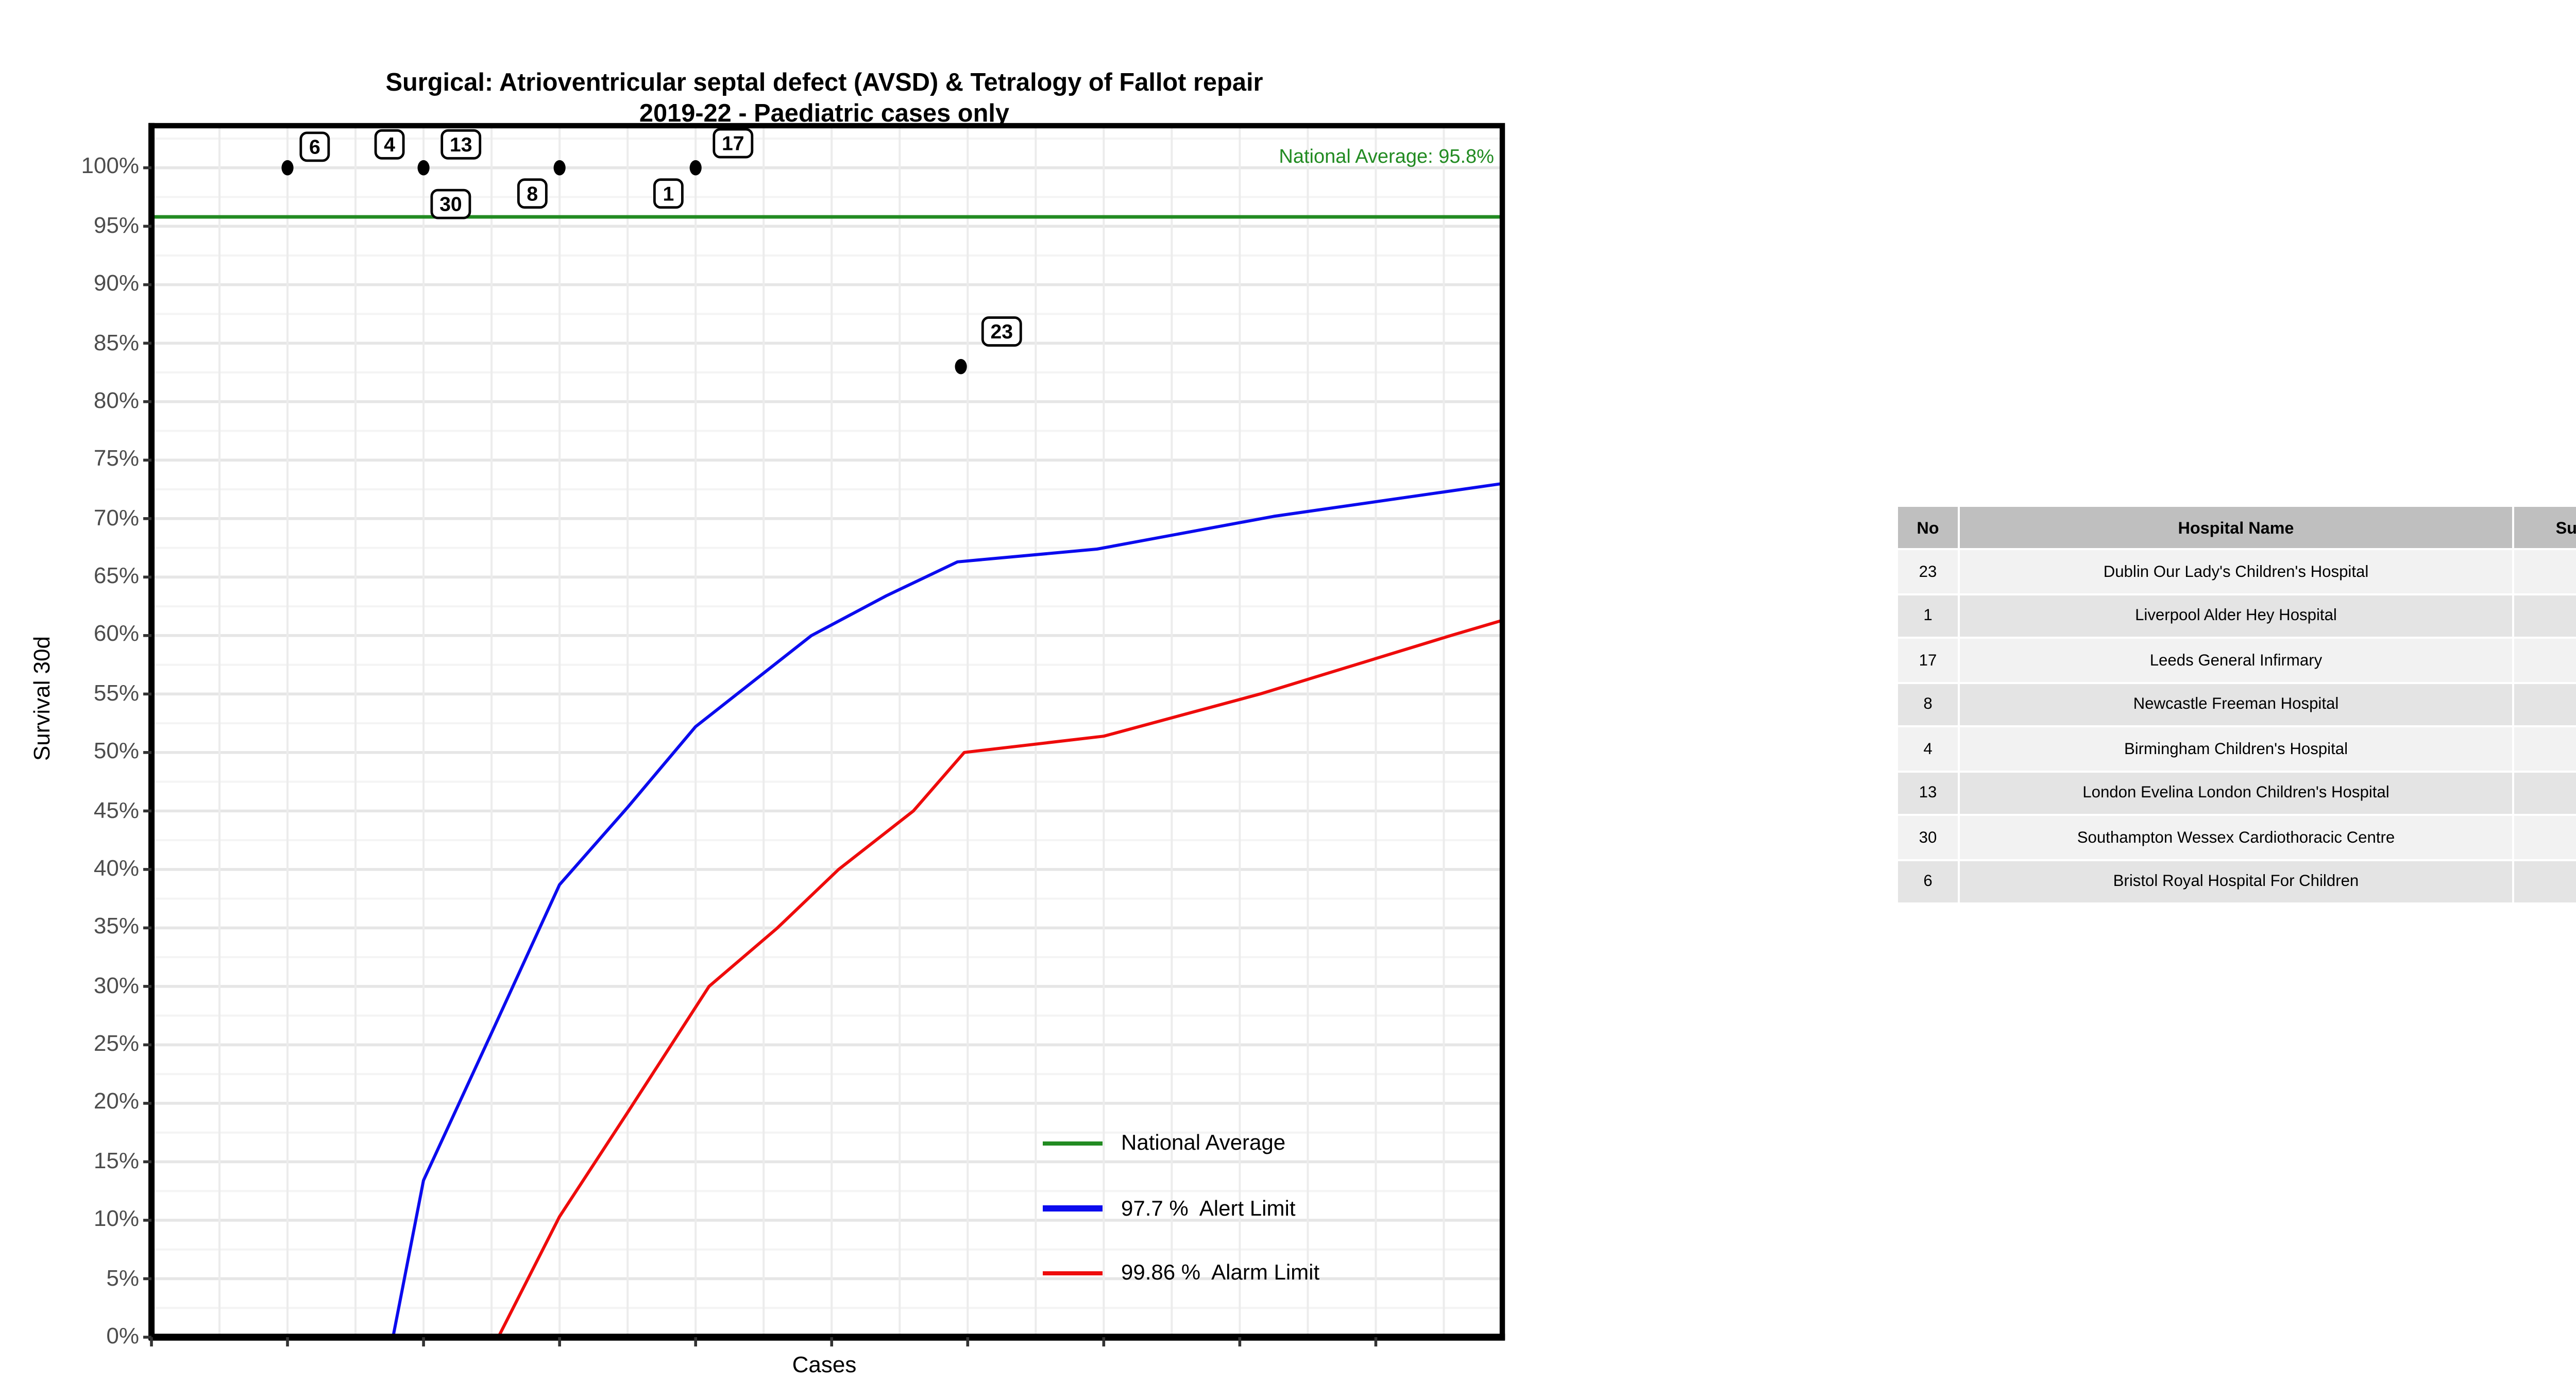 This screenshot has height=1399, width=2576. I want to click on legend-item: National Average, so click(1164, 1143).